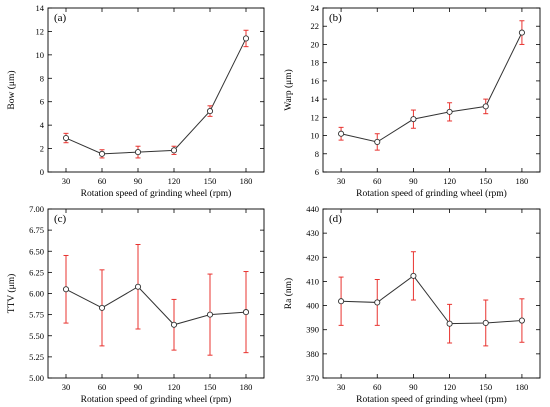 Image resolution: width=550 pixels, height=407 pixels. What do you see at coordinates (36, 378) in the screenshot?
I see `y-tick-label: 5.00` at bounding box center [36, 378].